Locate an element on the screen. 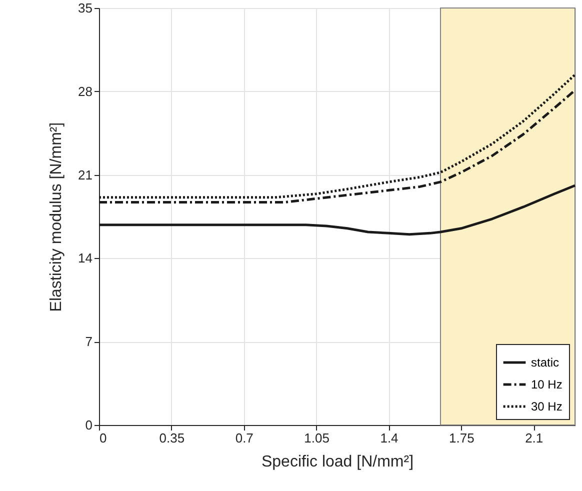 This screenshot has height=491, width=582. x-tick-label: 1.05 is located at coordinates (317, 438).